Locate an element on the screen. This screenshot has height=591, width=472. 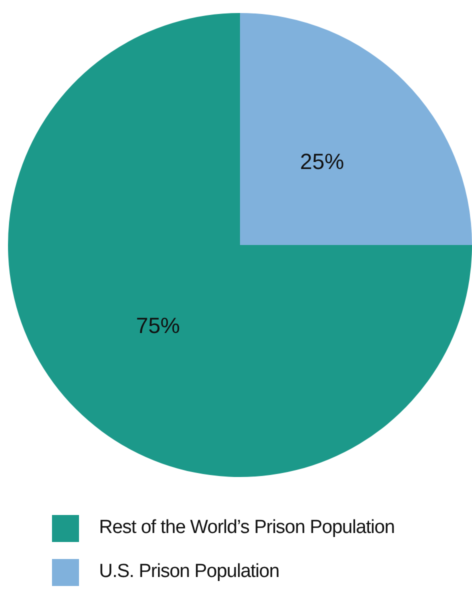
data-label: 75% is located at coordinates (158, 325).